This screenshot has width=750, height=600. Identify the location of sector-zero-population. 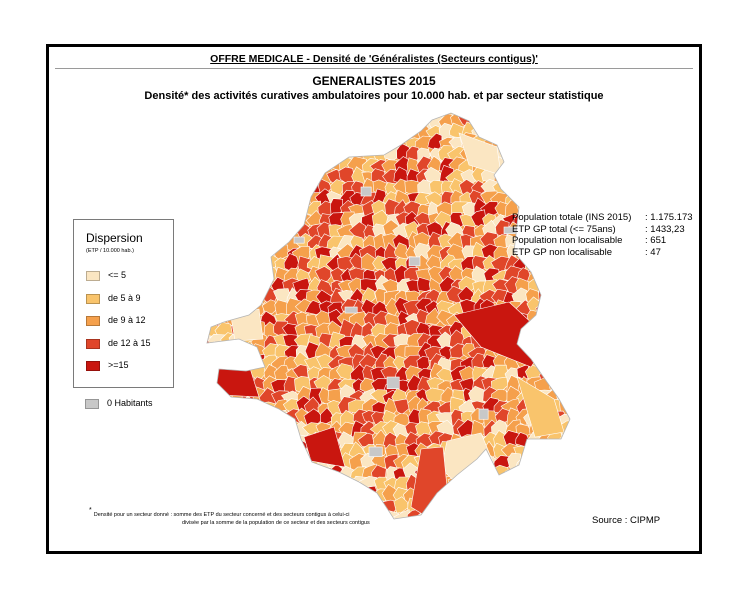
(414, 261).